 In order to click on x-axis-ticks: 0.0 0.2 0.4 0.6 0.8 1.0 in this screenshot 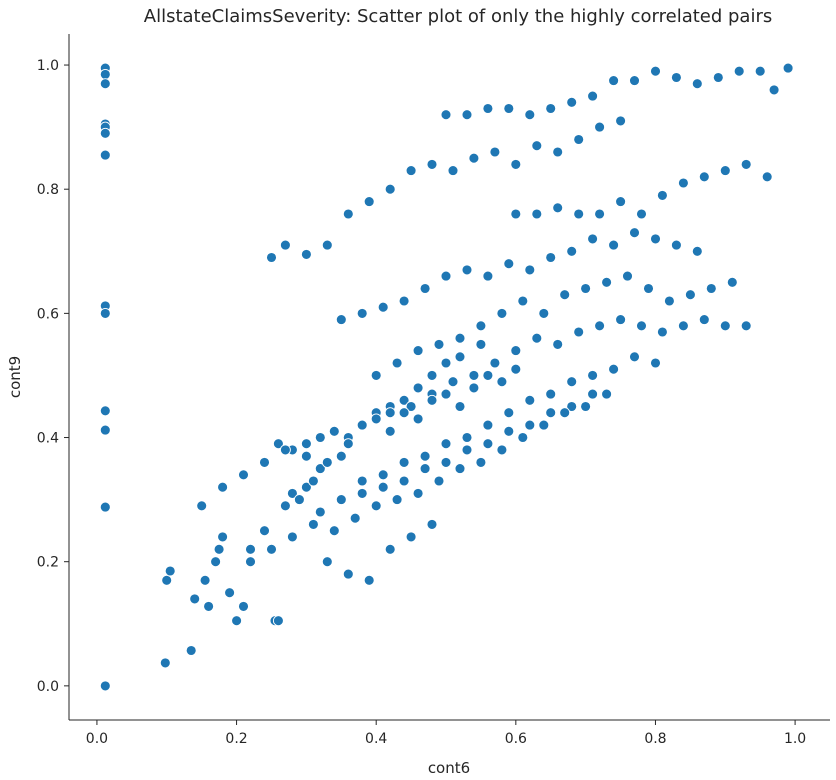, I will do `click(446, 733)`.